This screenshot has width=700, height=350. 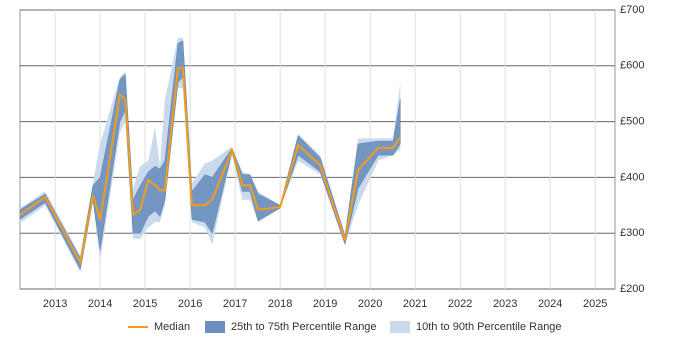 I want to click on x-tick-label: 2019, so click(x=325, y=304).